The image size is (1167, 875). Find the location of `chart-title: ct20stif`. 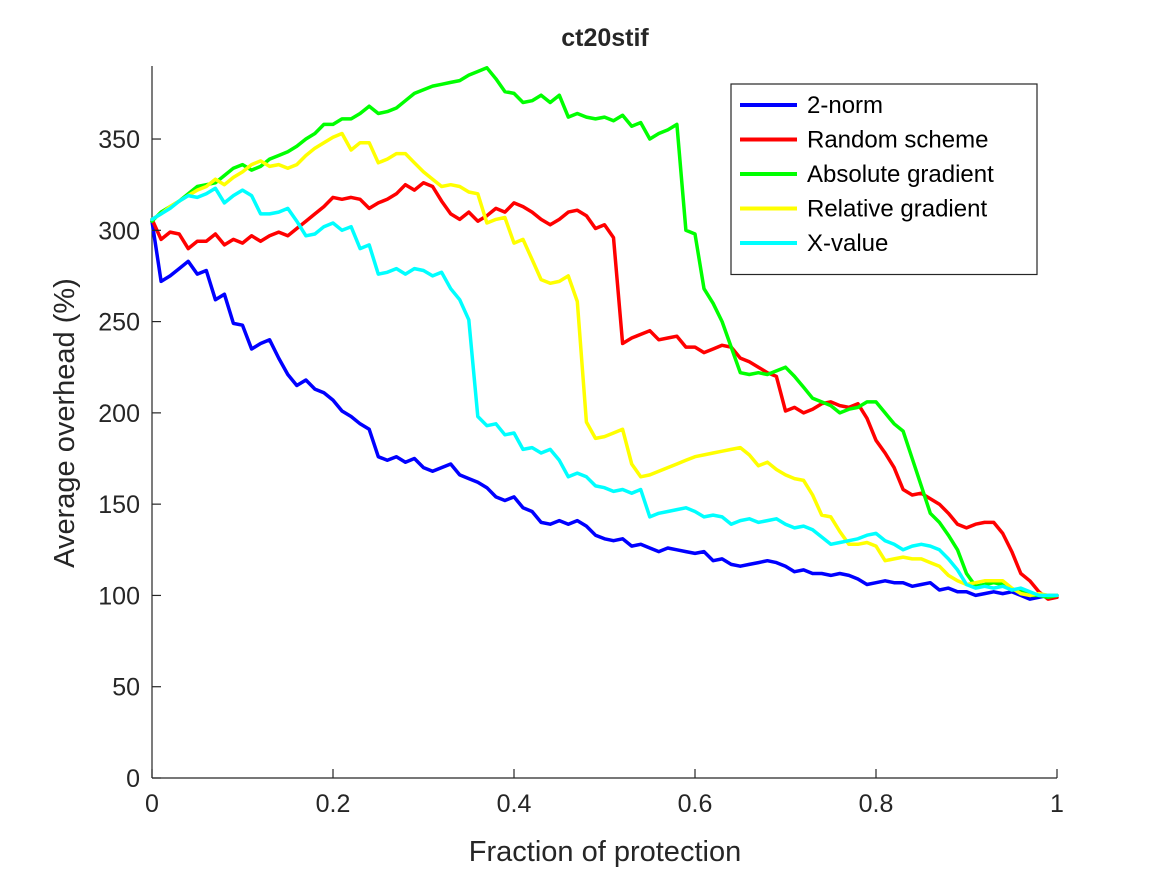

chart-title: ct20stif is located at coordinates (605, 38).